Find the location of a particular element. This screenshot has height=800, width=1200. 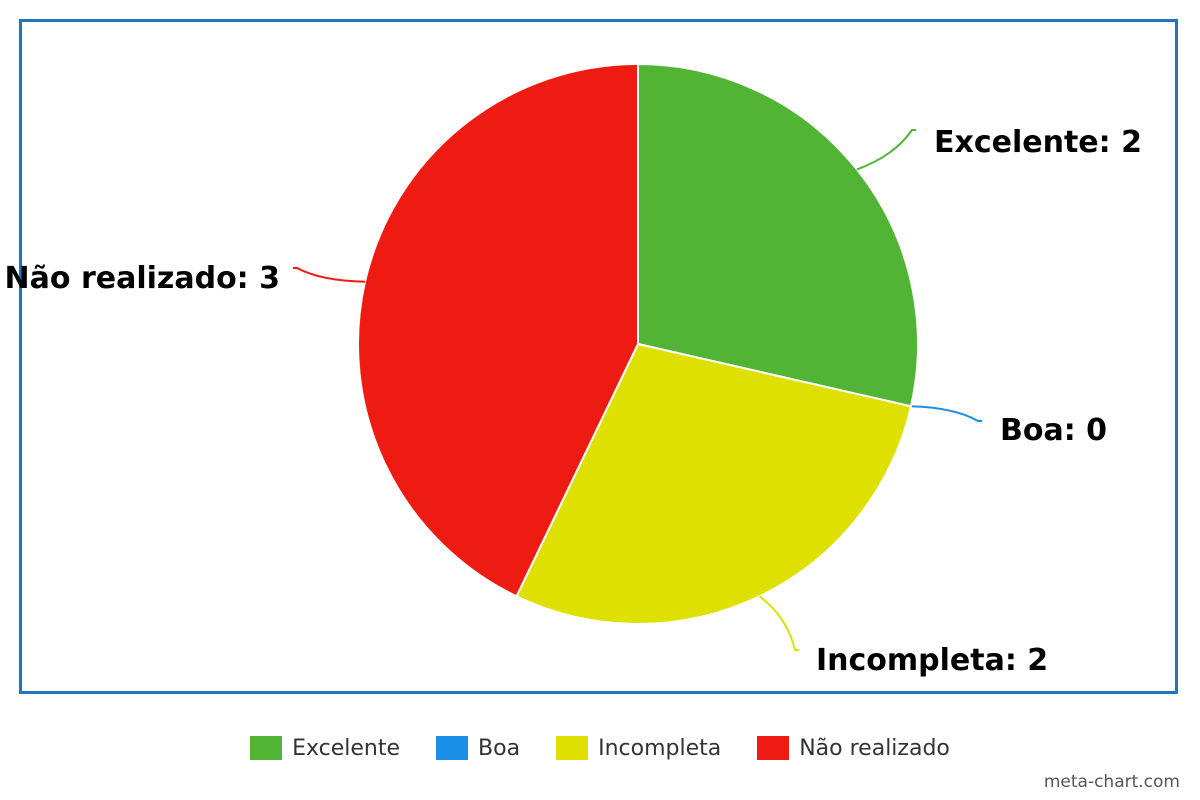

slice-label-boa: Boa: 0 is located at coordinates (1053, 430).